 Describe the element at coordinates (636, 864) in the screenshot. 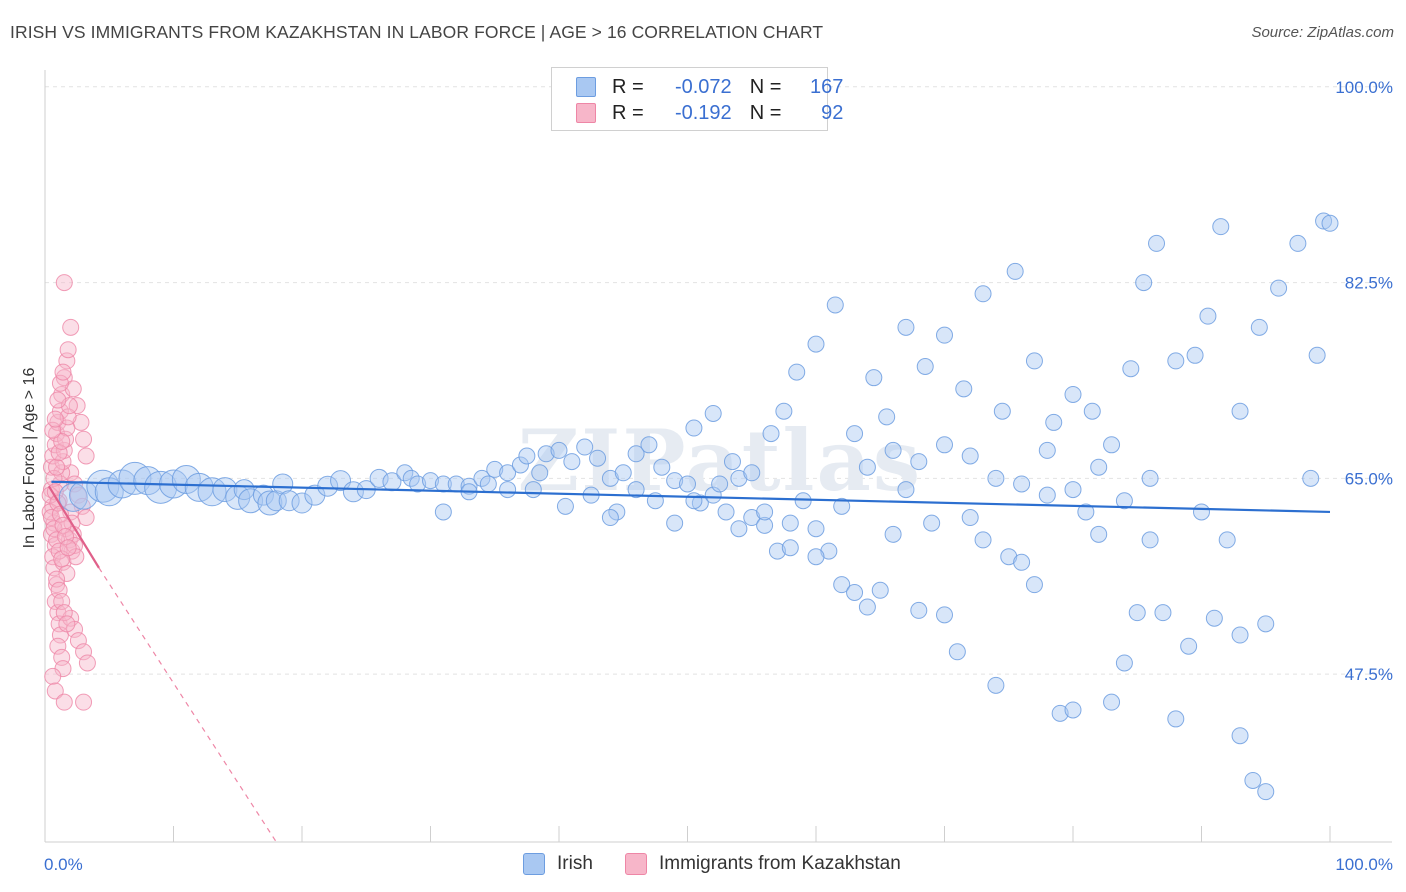

I see `bottom-legend-swatch-kazakhstan` at that location.